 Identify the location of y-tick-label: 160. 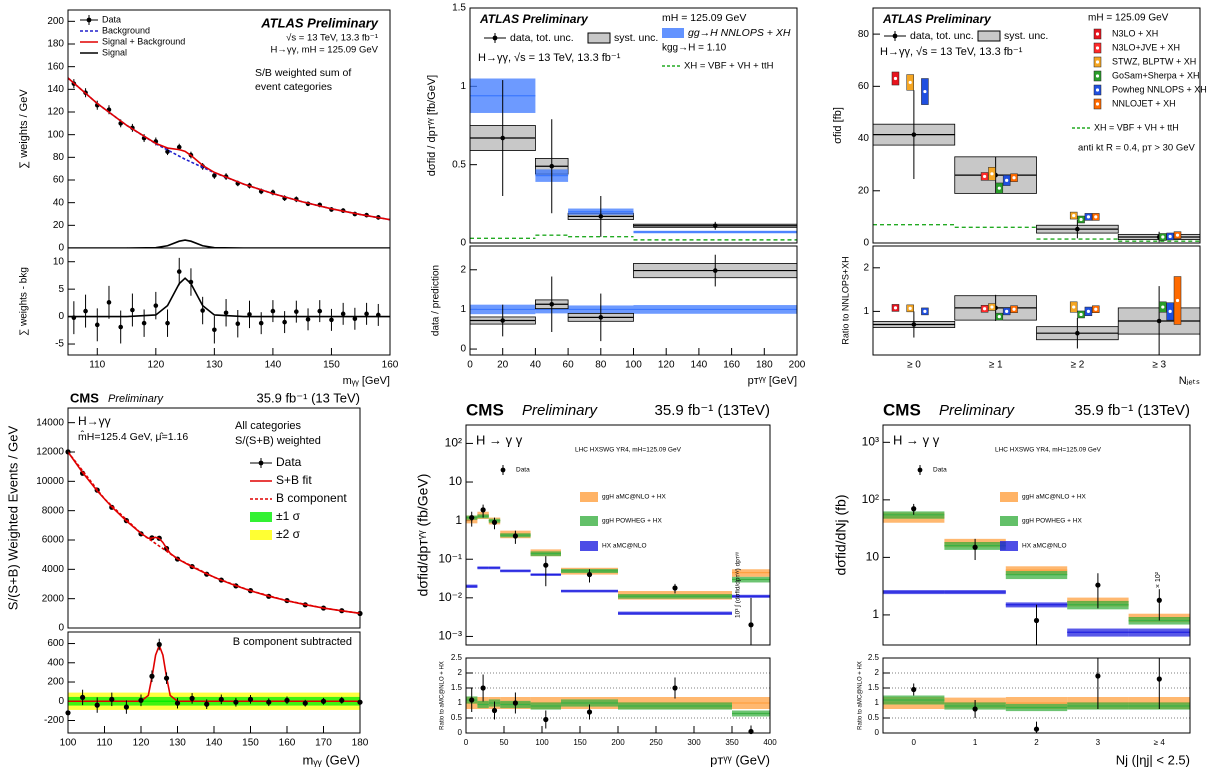
(55, 66).